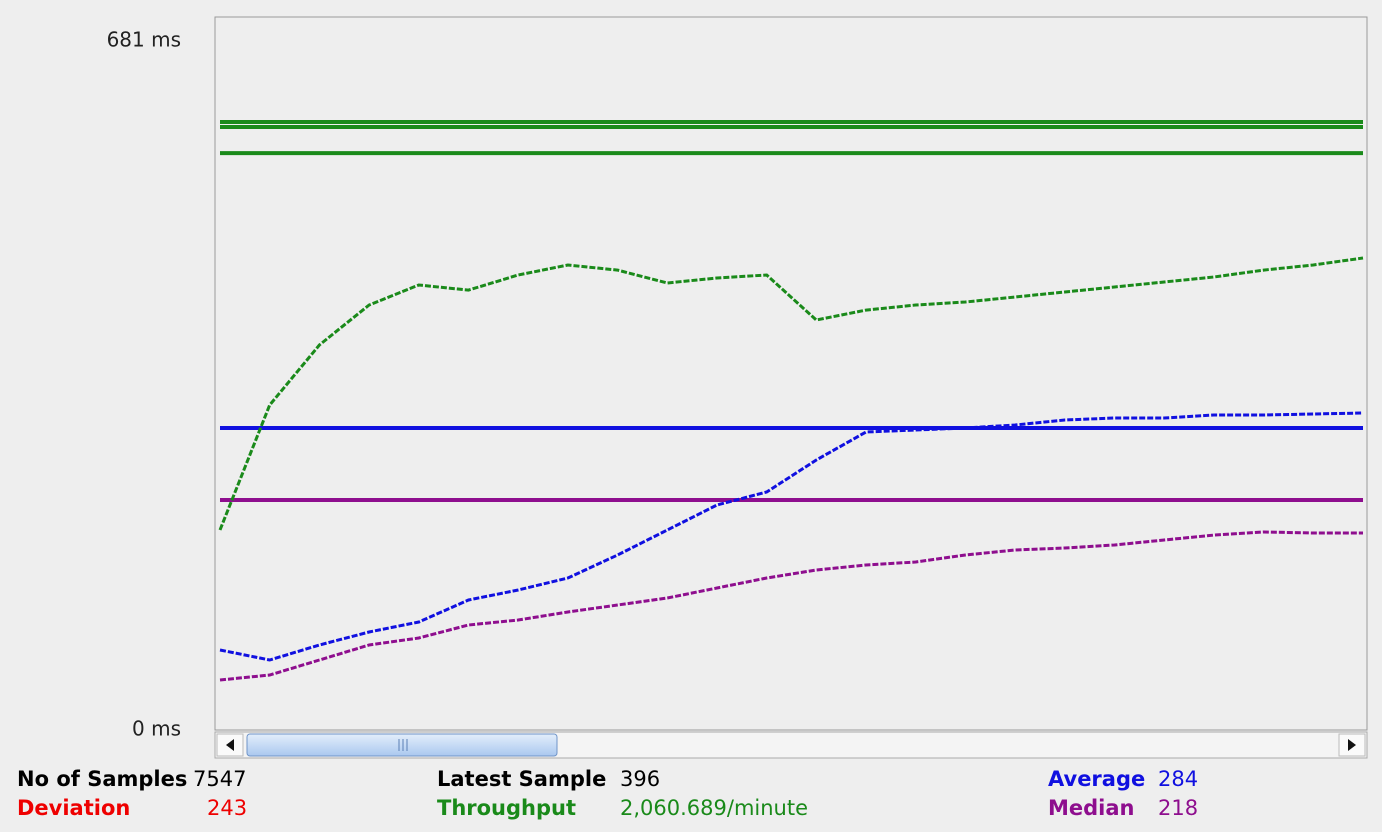 This screenshot has height=832, width=1382. I want to click on stat-label: Latest Sample, so click(521, 779).